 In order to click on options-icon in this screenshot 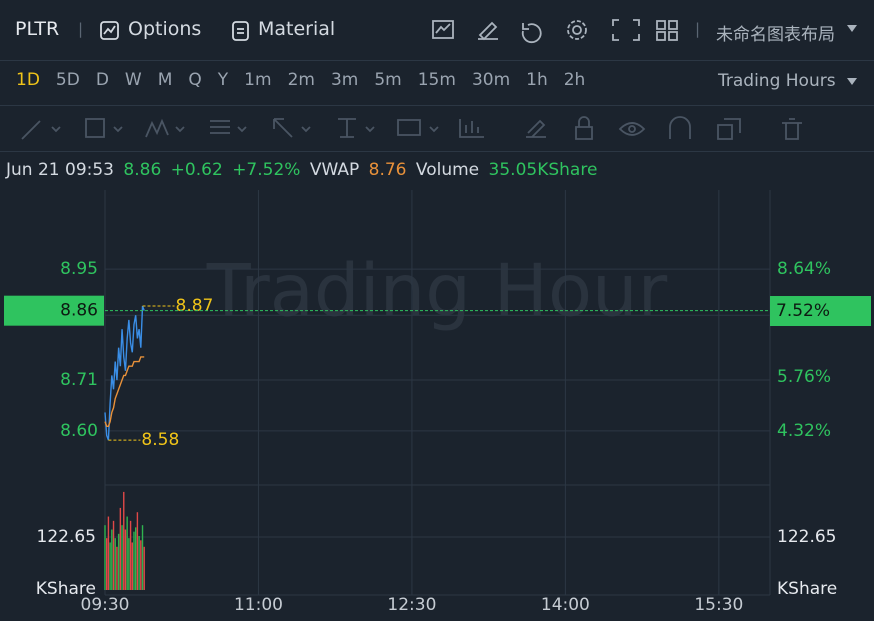, I will do `click(109, 30)`.